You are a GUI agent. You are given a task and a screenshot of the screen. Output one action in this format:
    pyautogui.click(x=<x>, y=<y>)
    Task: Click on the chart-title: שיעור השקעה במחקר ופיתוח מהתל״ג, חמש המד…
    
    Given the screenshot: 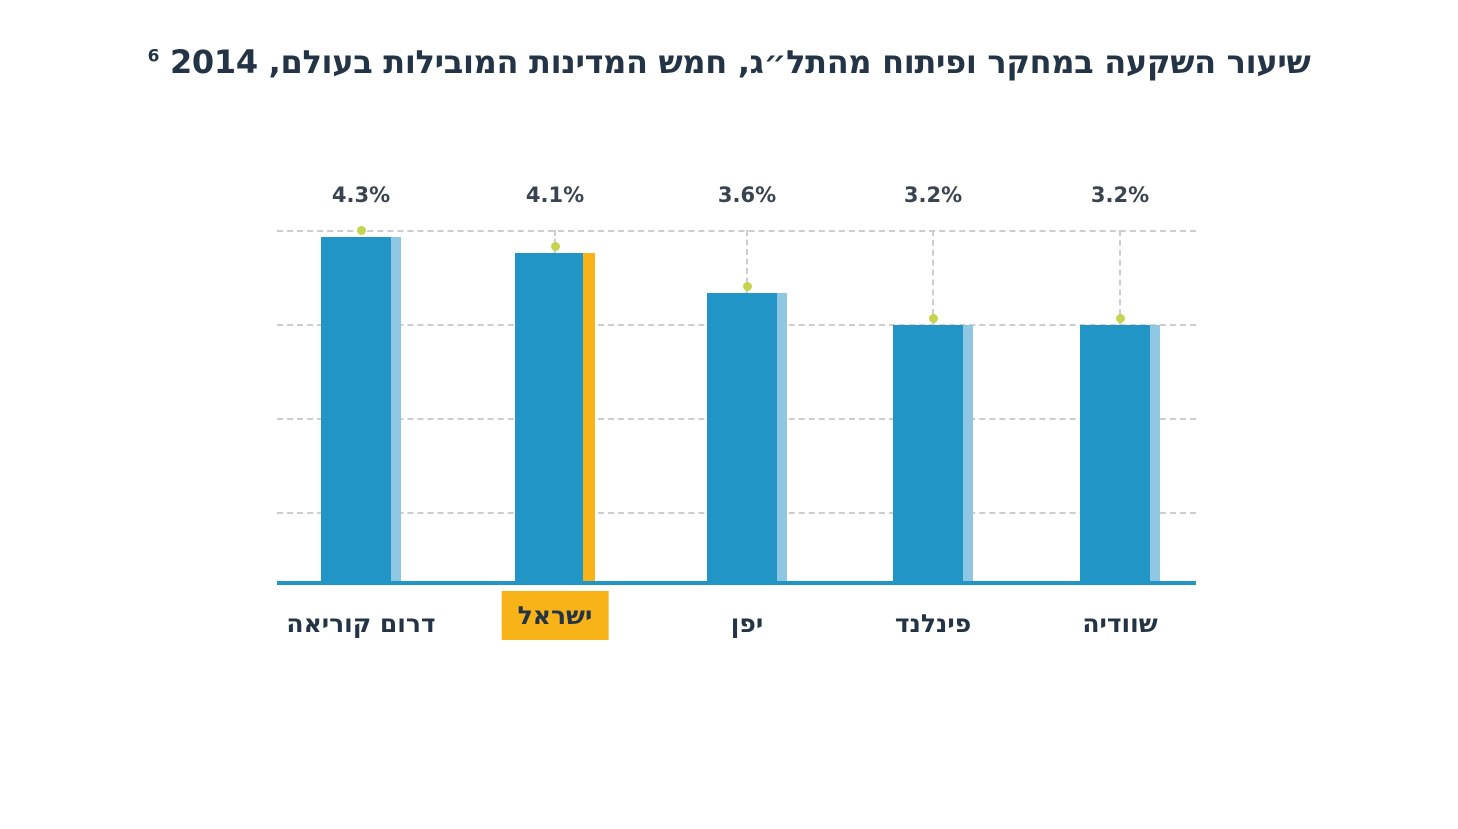 What is the action you would take?
    pyautogui.click(x=729, y=62)
    